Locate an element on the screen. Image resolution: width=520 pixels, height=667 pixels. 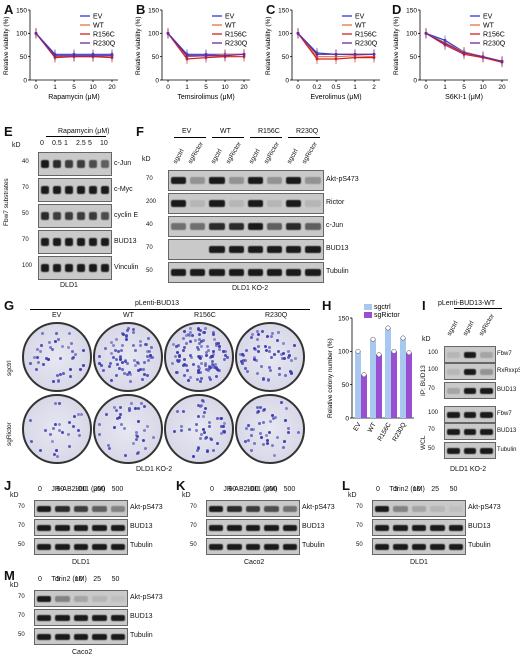
i-row-label: Fbw7 is located at coordinates (504, 414).